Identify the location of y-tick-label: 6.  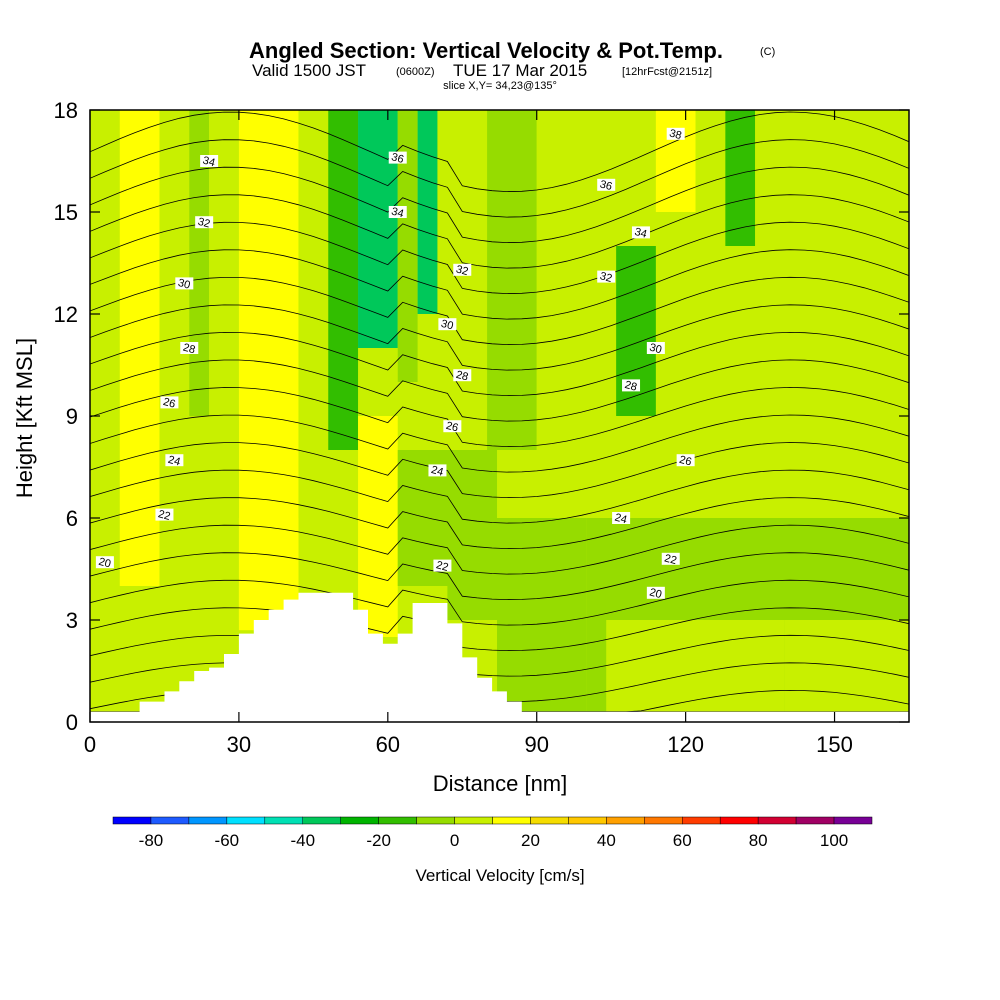
(72, 518).